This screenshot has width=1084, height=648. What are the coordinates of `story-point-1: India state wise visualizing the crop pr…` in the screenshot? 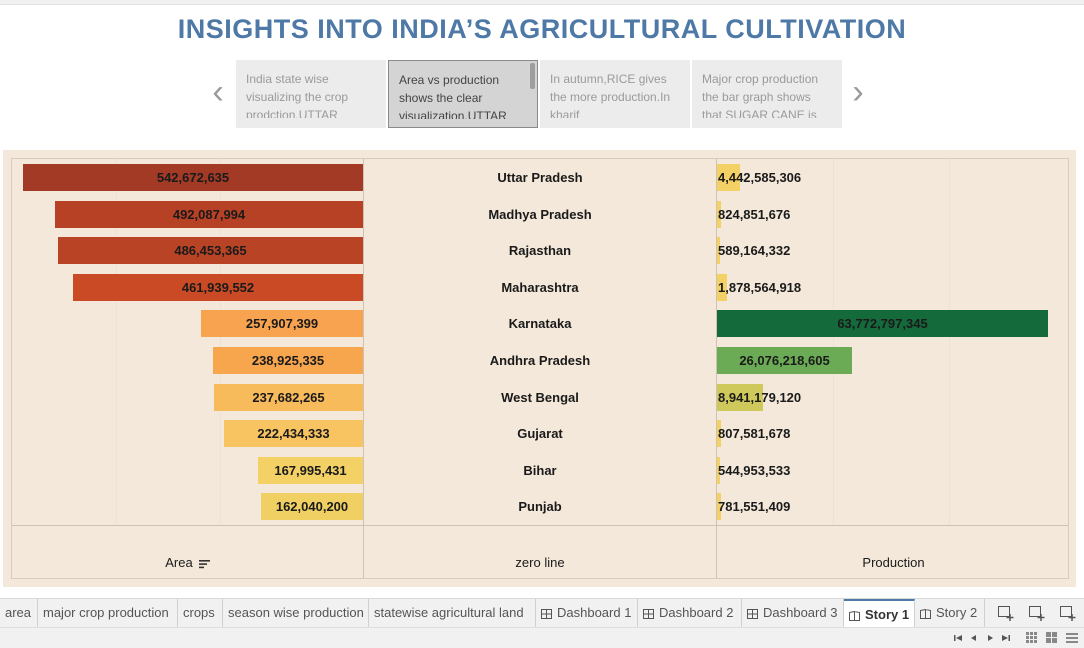 It's located at (311, 94).